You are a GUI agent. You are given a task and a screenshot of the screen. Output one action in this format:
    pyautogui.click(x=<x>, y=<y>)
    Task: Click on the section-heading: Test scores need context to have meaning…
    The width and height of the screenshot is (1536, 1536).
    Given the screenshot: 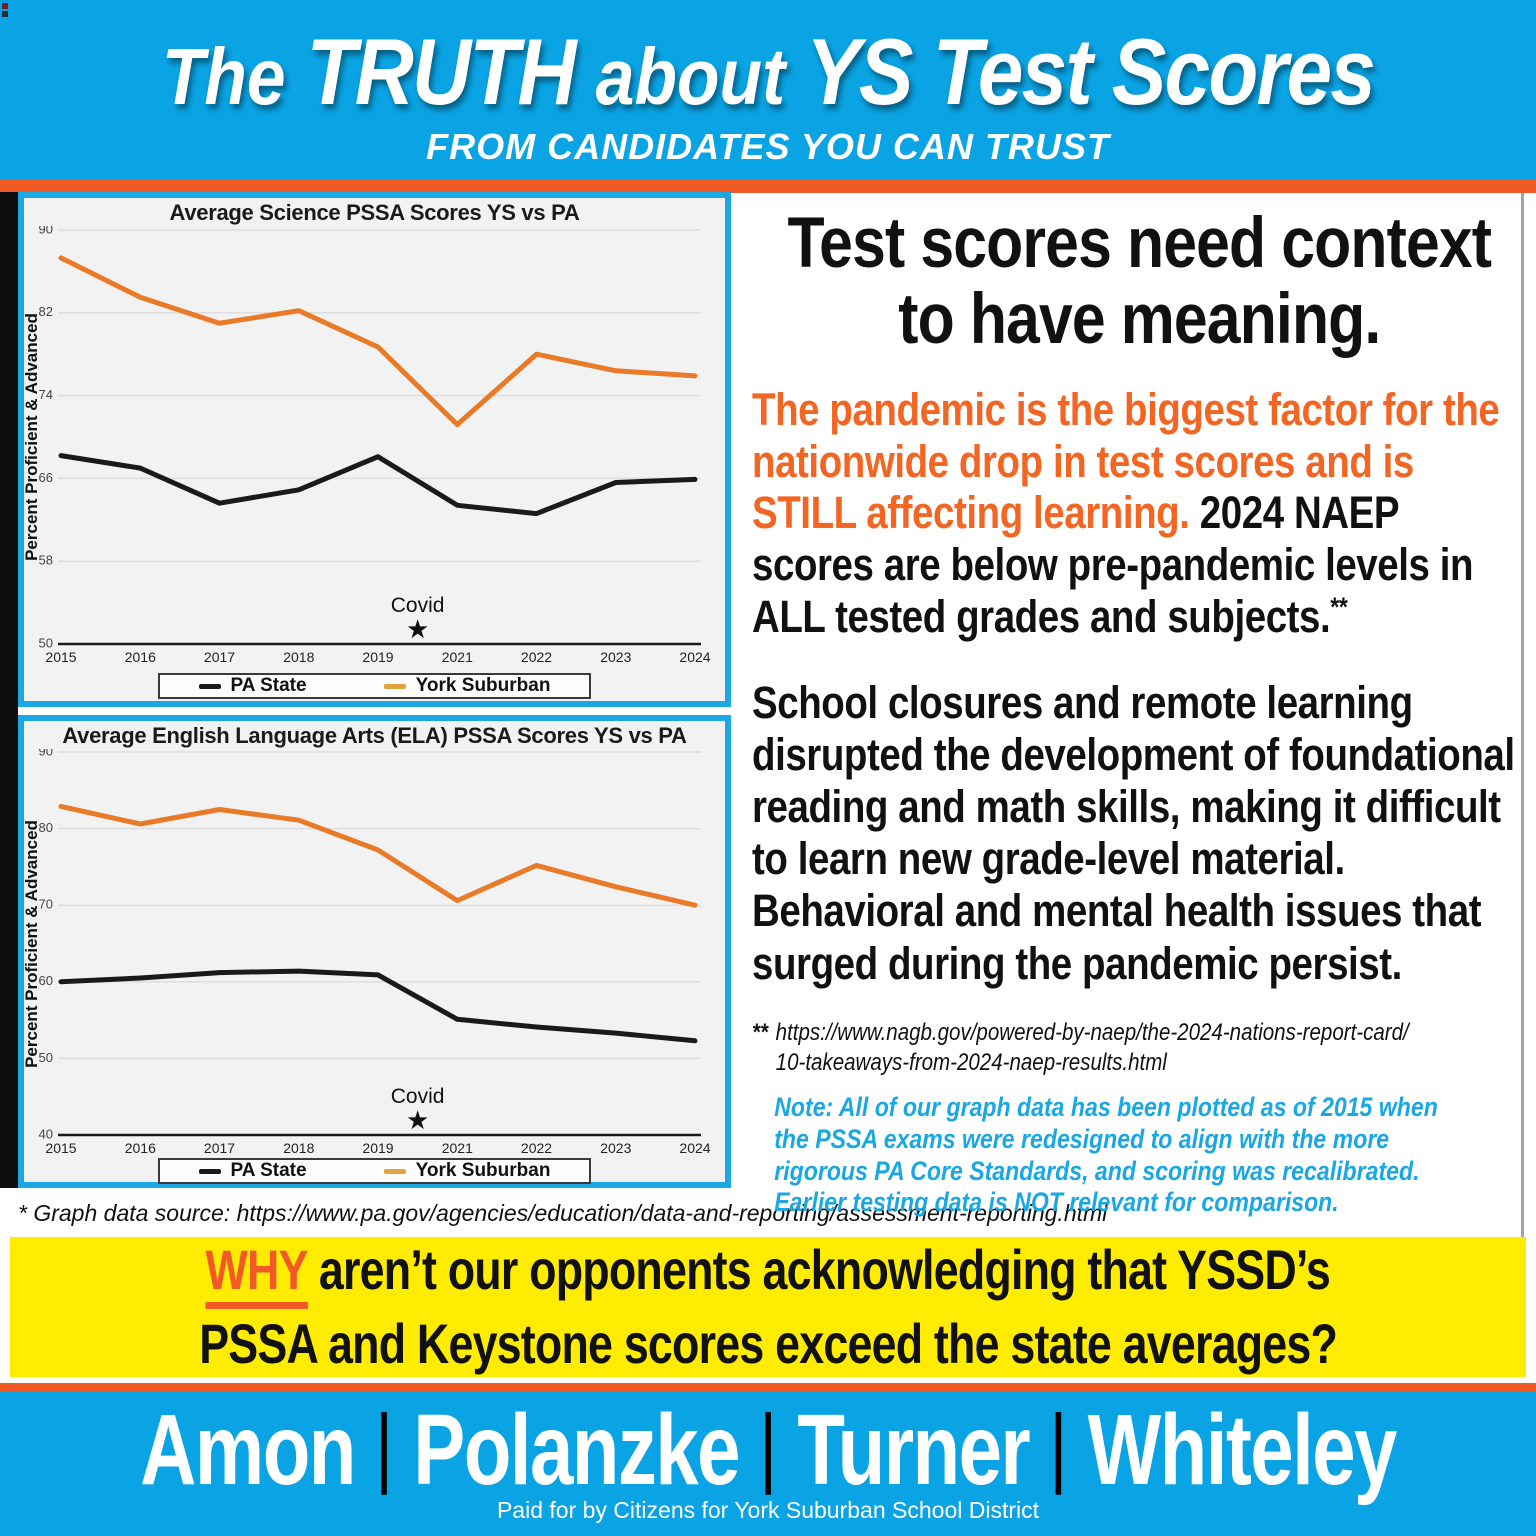 What is the action you would take?
    pyautogui.click(x=1139, y=282)
    